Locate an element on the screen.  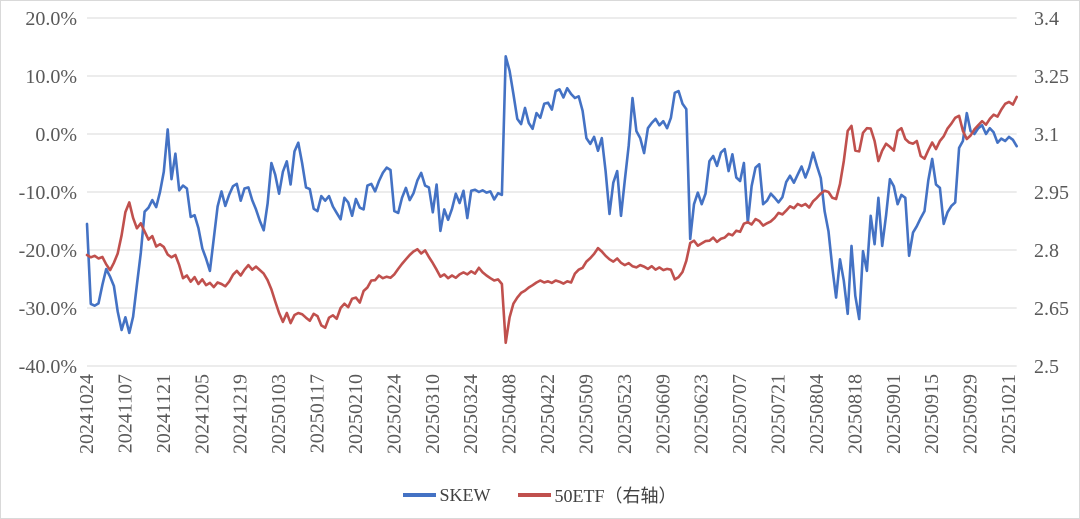
left-axis-tick-label: -10.0% is located at coordinates (48, 193).